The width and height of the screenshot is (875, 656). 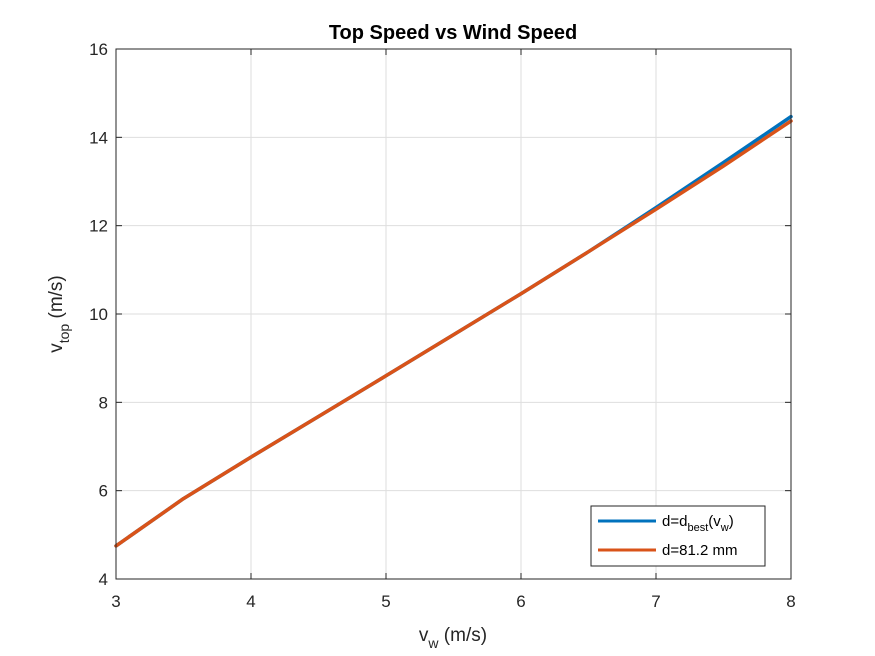 I want to click on legend: d=dbest(vw) d=81.2 mm, so click(x=678, y=536).